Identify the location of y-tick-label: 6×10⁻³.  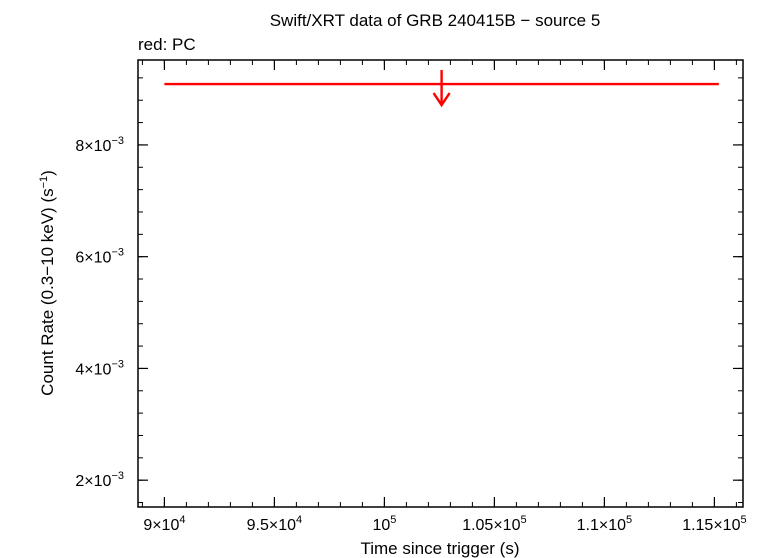
(99, 257).